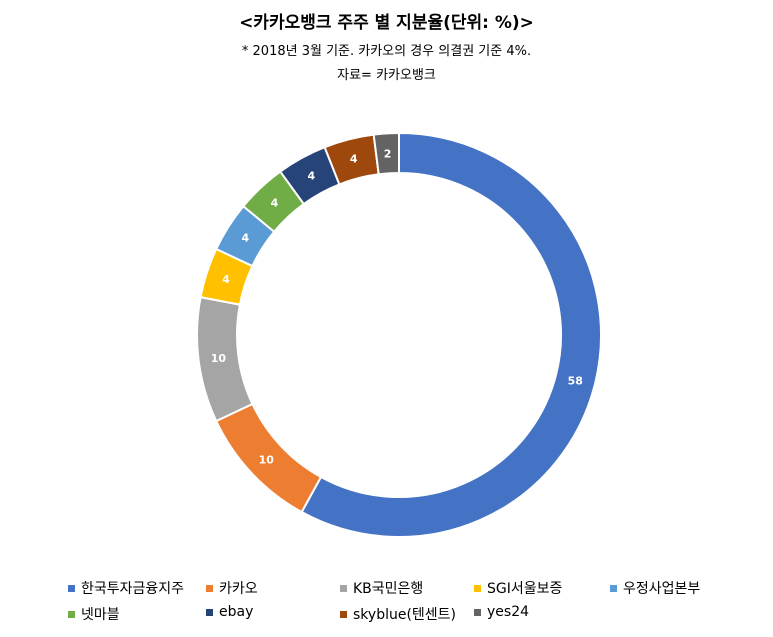 This screenshot has height=637, width=773. I want to click on legend-item: skyblue(텐센트), so click(398, 614).